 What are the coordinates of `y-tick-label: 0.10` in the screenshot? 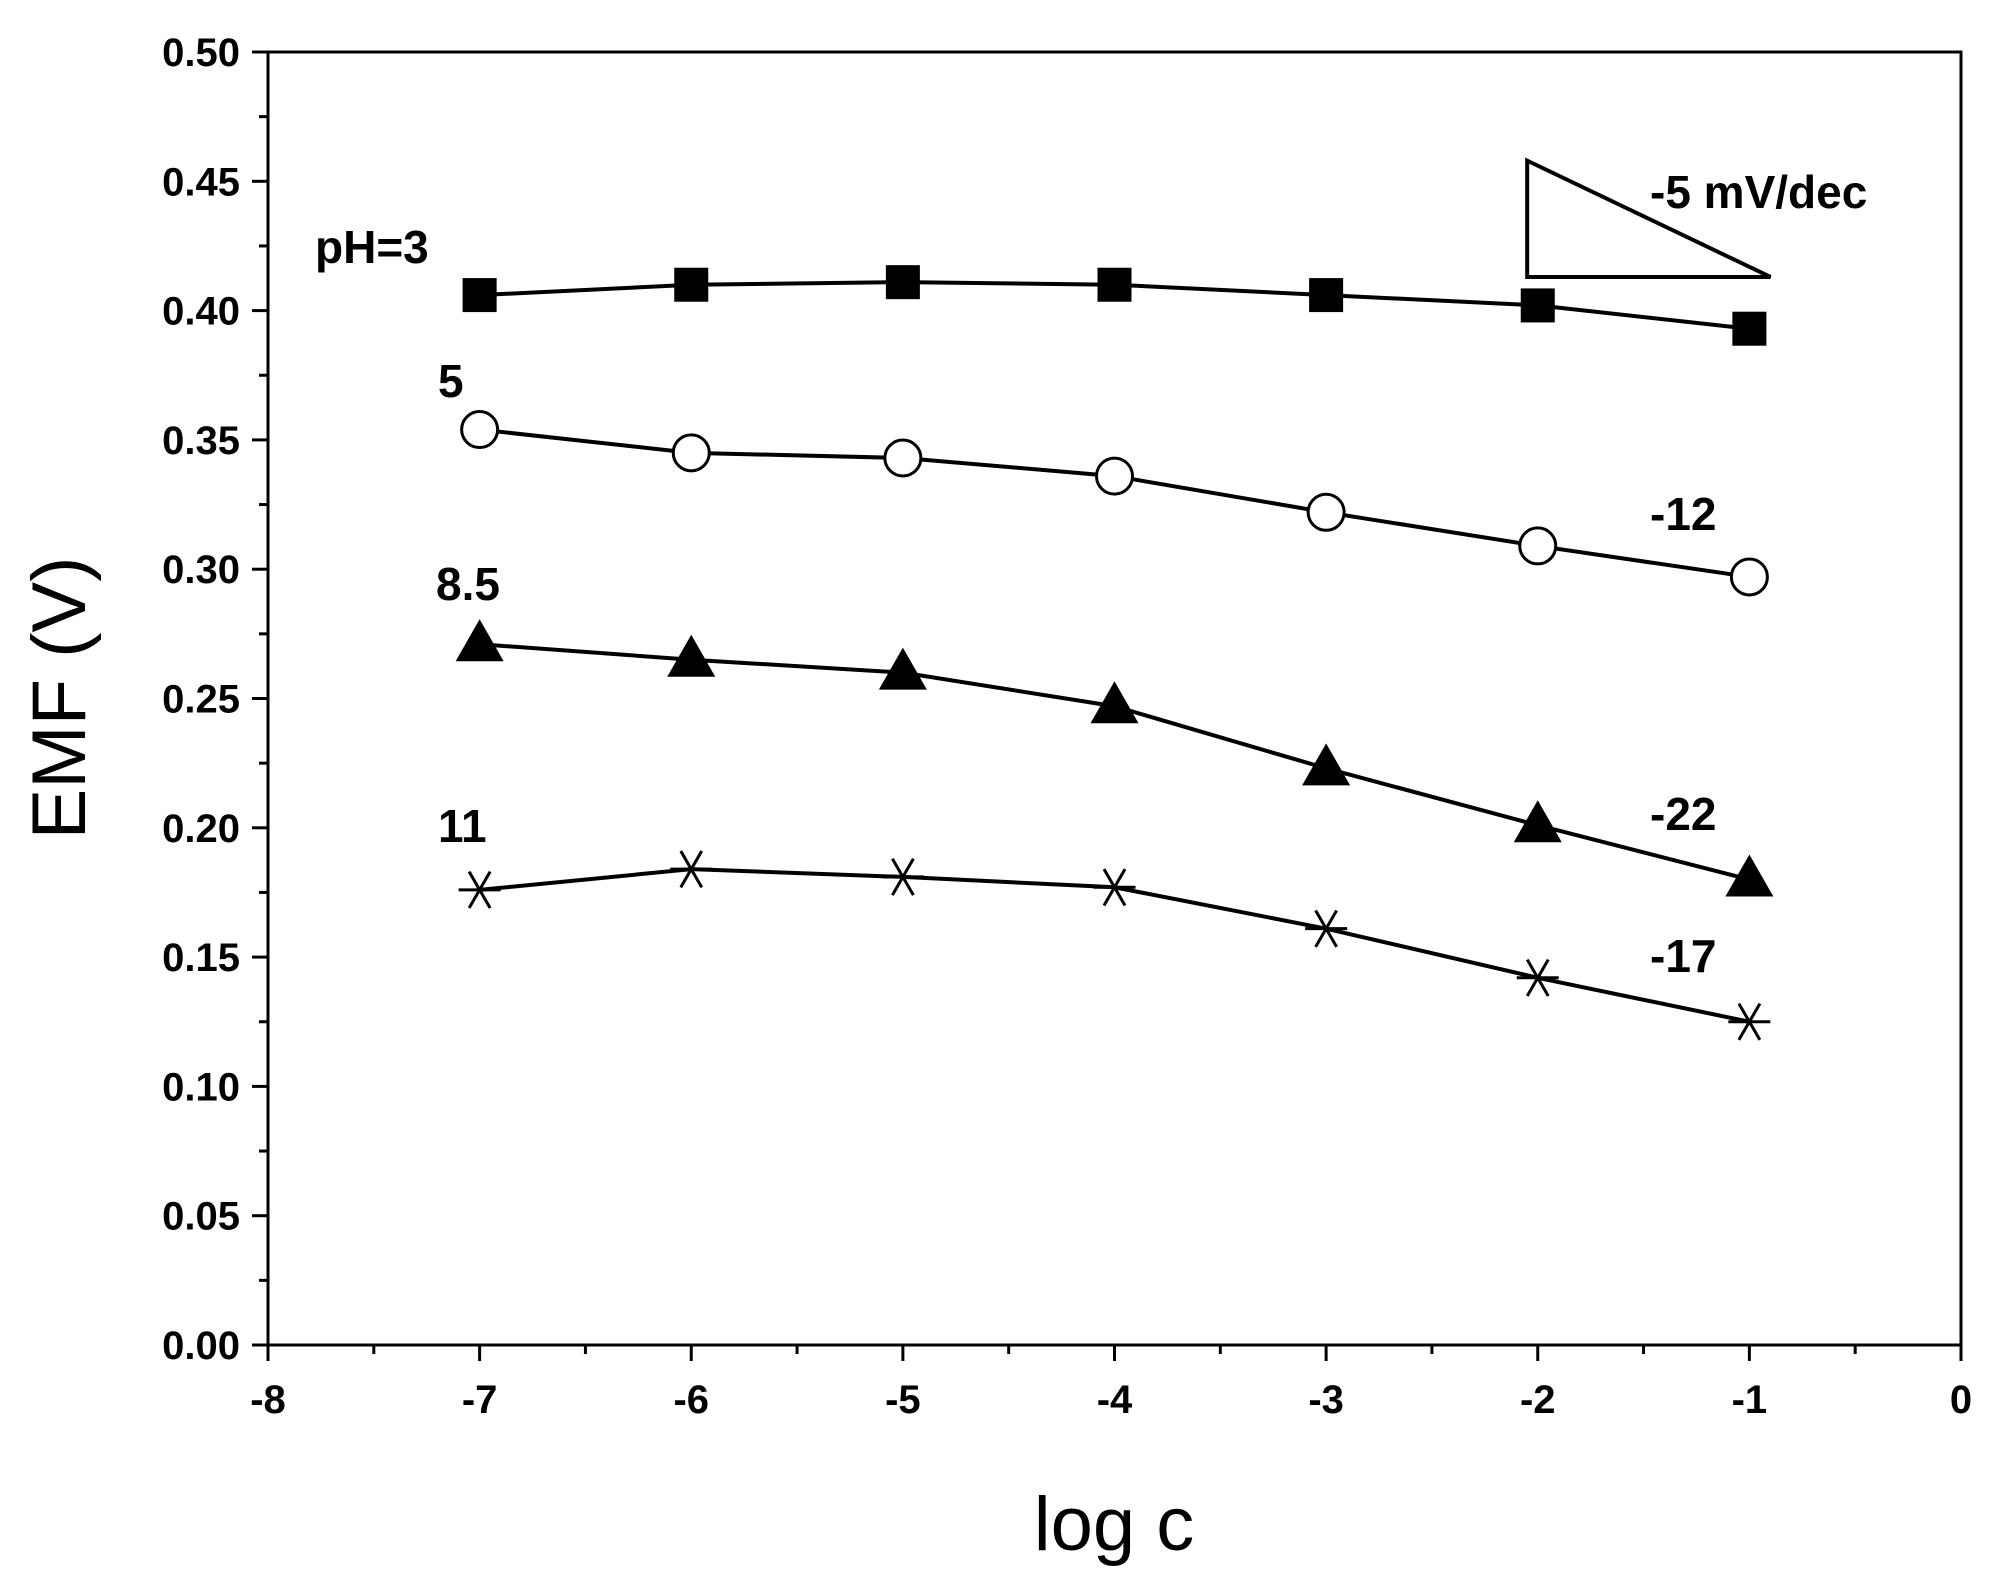 It's located at (201, 1087).